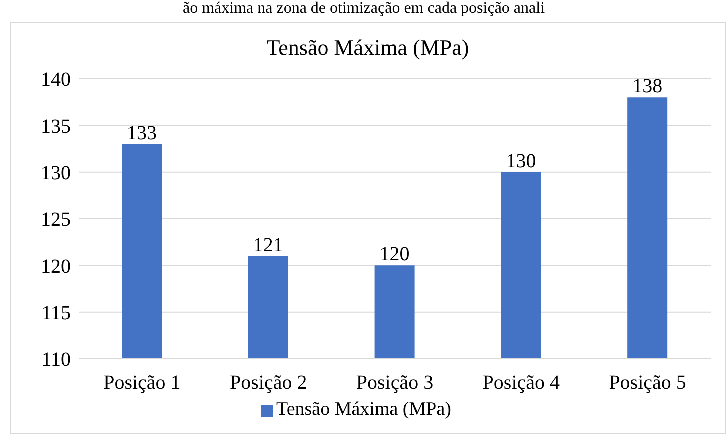 The image size is (728, 436). I want to click on data-label: 130, so click(521, 161).